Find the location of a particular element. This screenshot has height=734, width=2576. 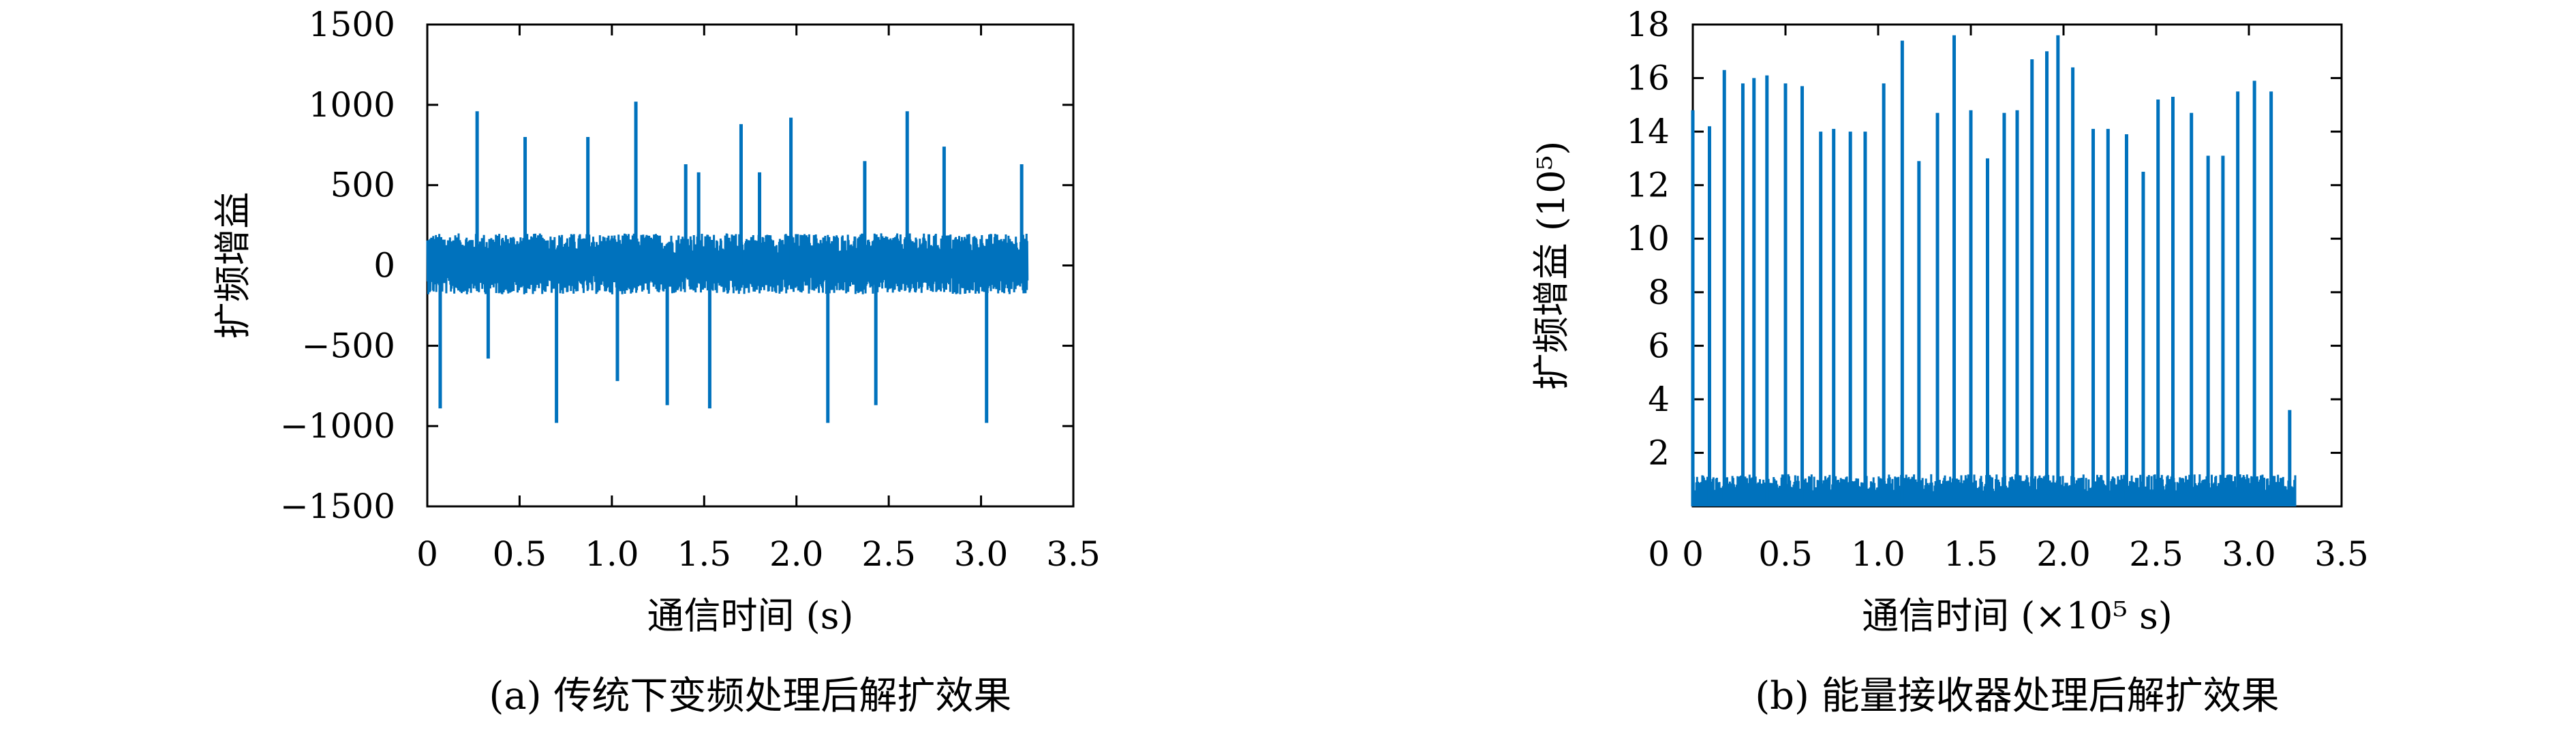

y-tick-label: 0 is located at coordinates (384, 266).